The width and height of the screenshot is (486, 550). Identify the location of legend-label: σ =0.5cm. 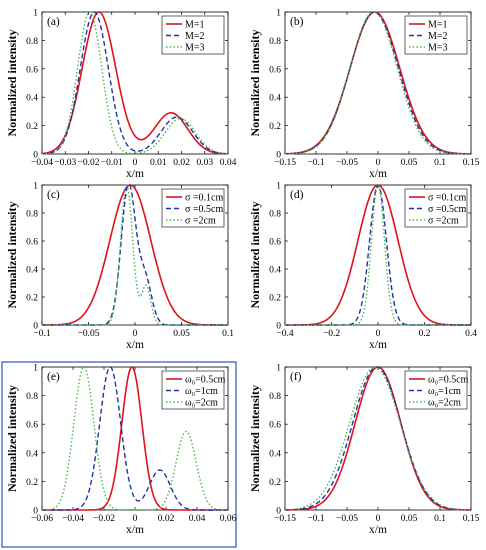
(204, 209).